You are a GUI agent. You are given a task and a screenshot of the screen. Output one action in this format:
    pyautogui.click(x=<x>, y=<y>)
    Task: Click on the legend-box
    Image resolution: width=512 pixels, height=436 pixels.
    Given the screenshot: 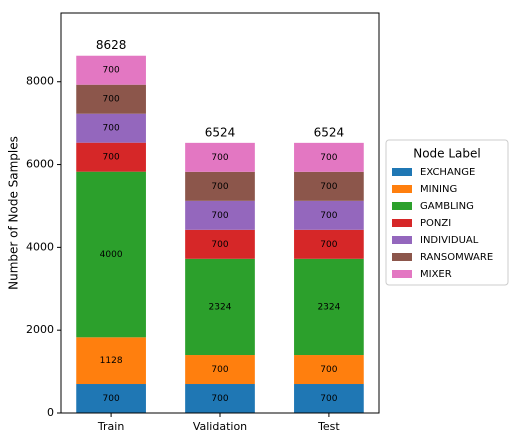 What is the action you would take?
    pyautogui.click(x=447, y=212)
    